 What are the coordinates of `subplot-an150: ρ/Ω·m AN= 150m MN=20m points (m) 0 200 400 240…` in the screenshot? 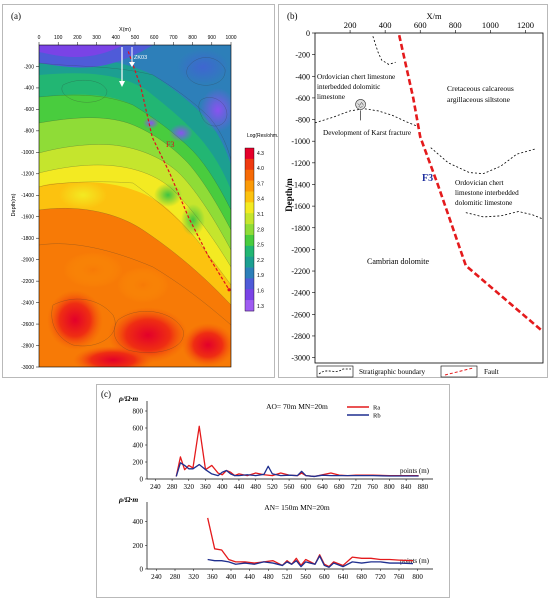 It's located at (275, 538).